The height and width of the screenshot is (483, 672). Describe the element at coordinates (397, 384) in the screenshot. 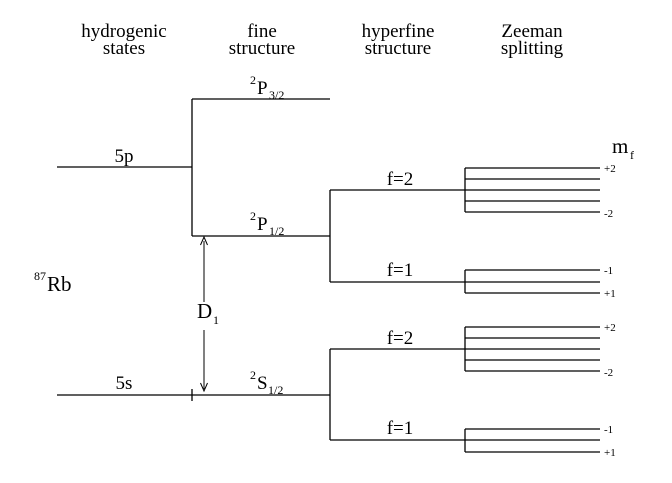

I see `hyperfine-s: f=2 f=1` at that location.